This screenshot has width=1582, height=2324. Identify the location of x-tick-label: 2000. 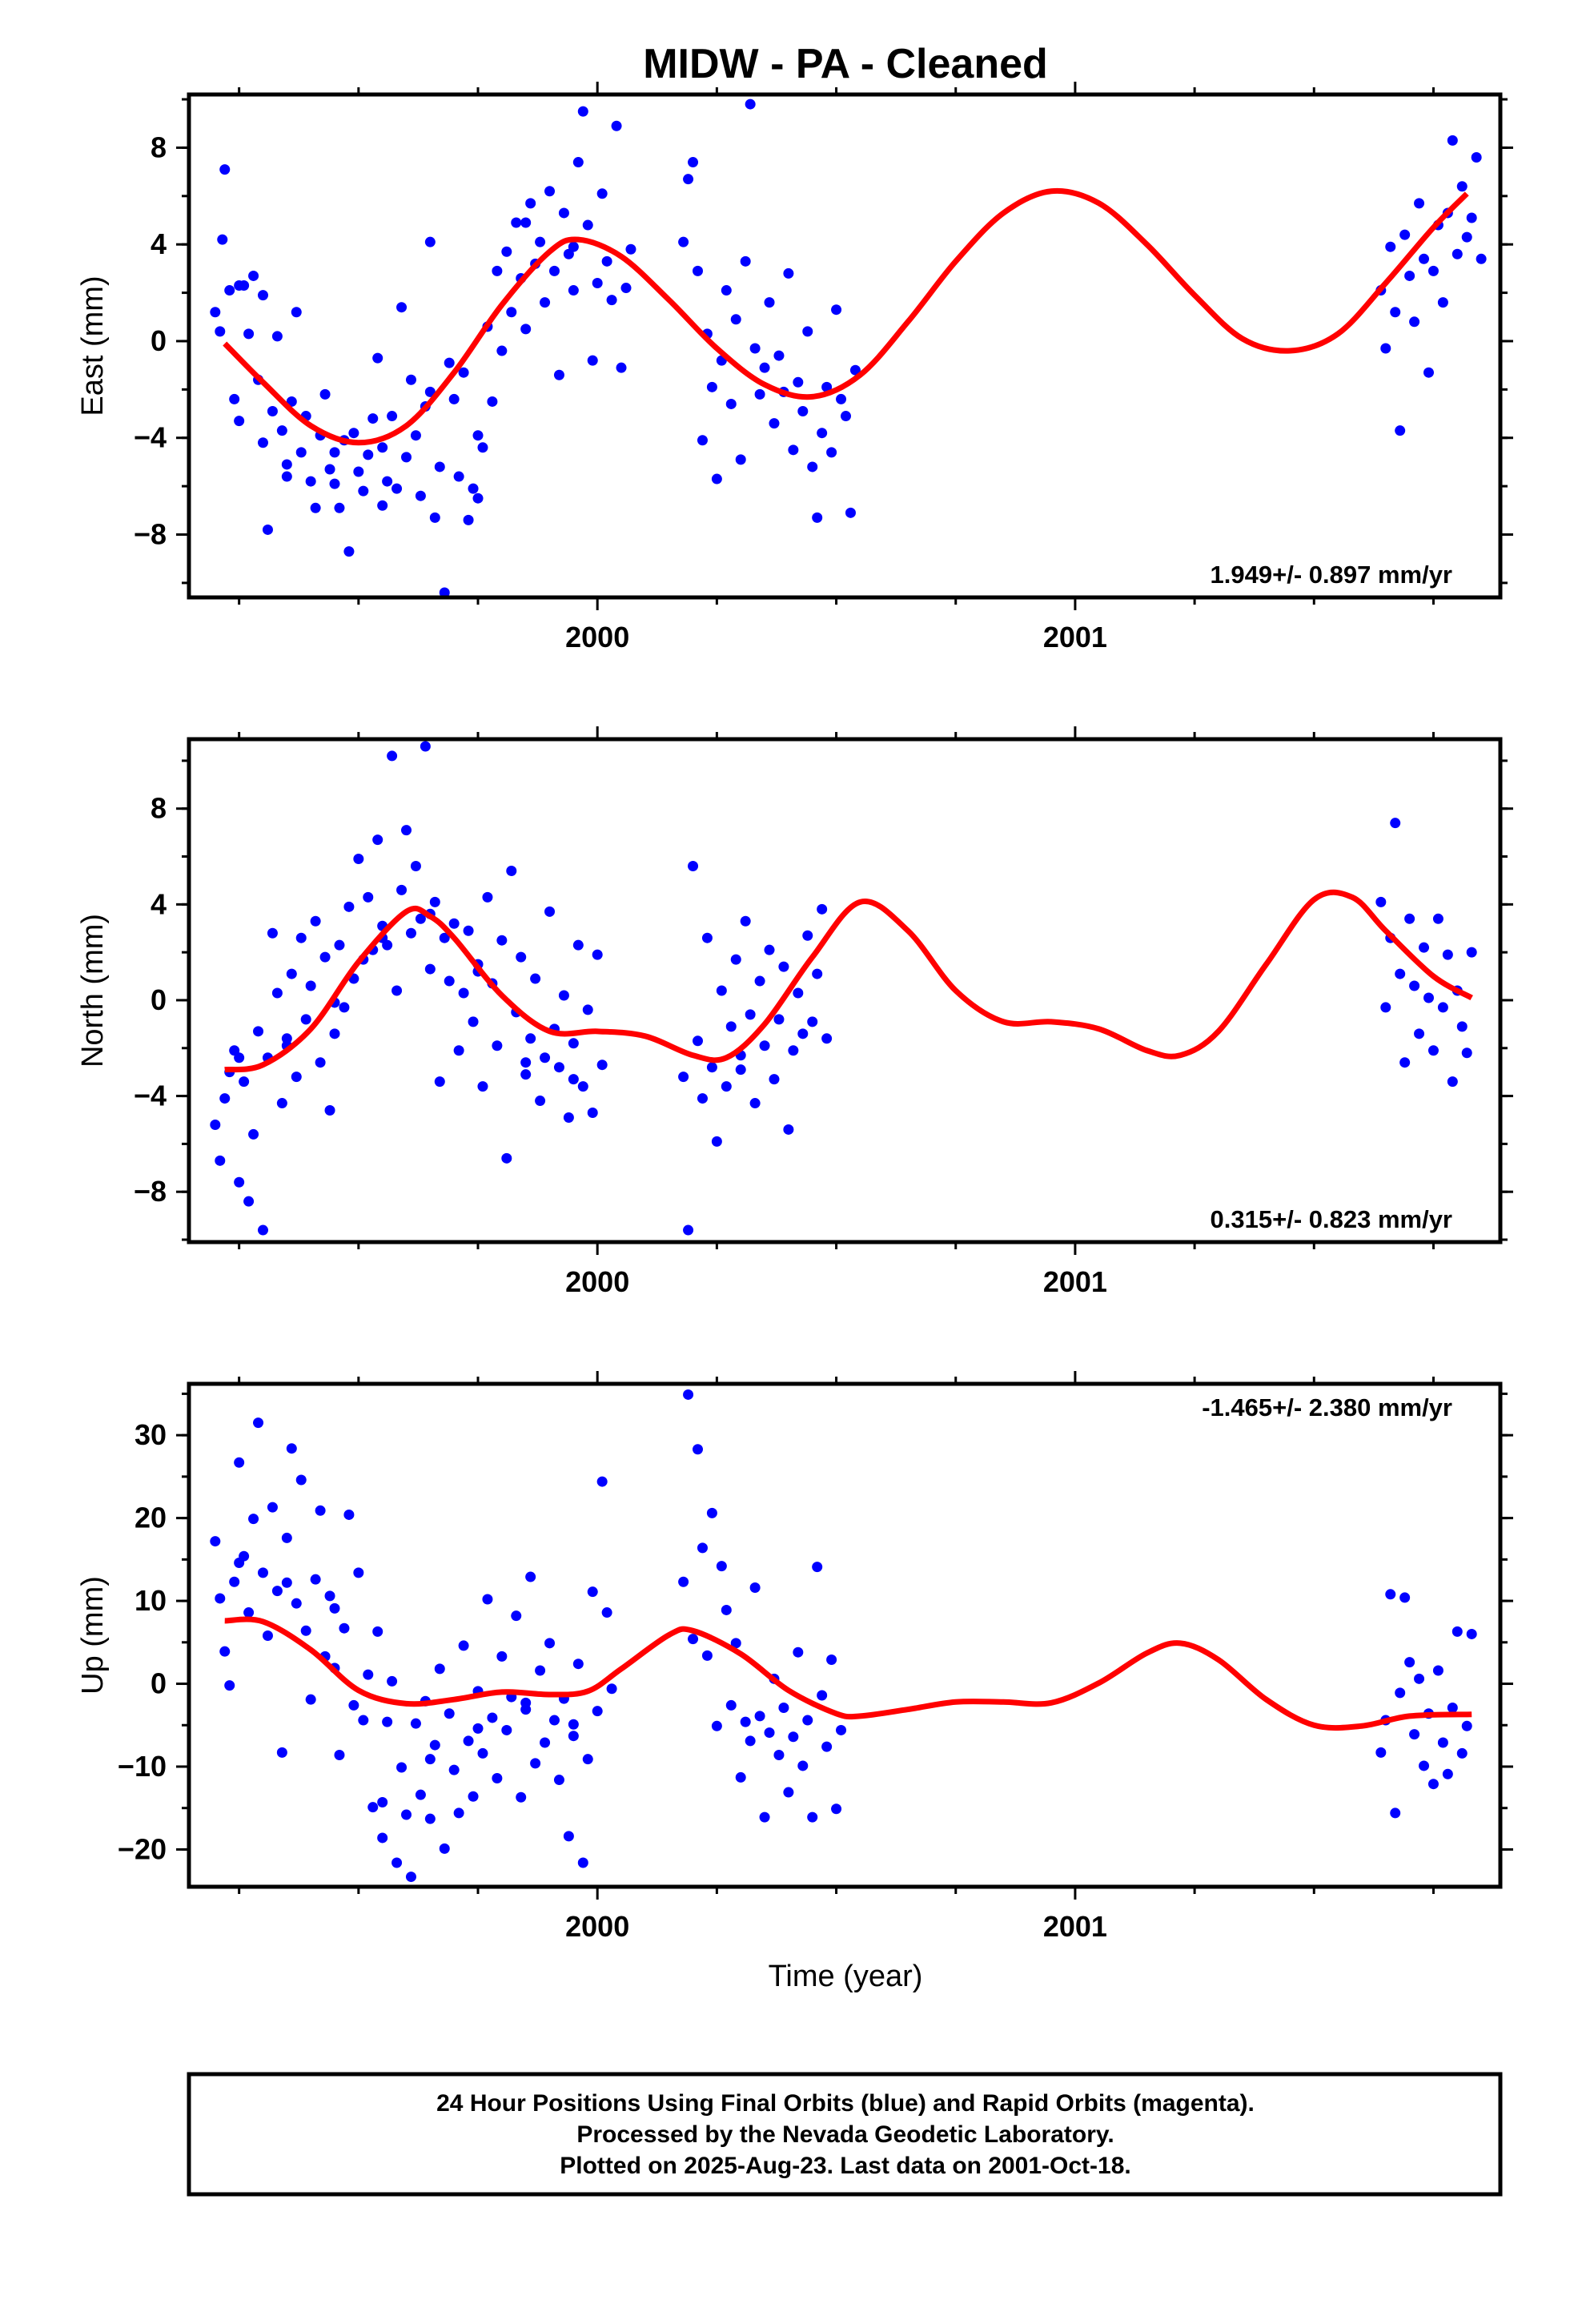
(597, 1281).